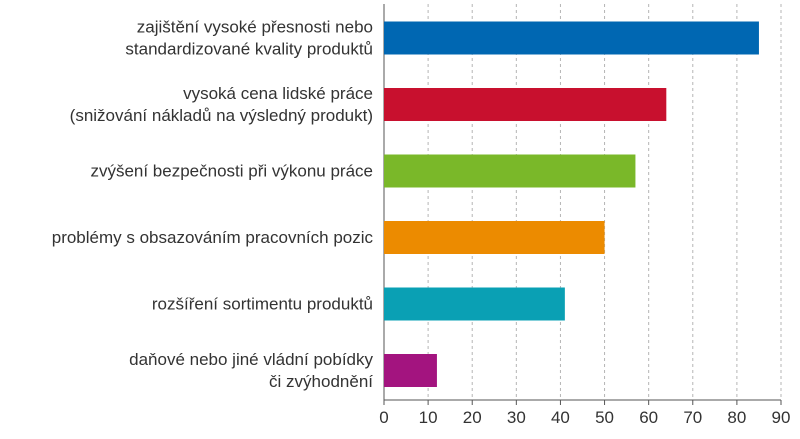 This screenshot has height=439, width=800. What do you see at coordinates (736, 417) in the screenshot?
I see `x-tick-label: 80` at bounding box center [736, 417].